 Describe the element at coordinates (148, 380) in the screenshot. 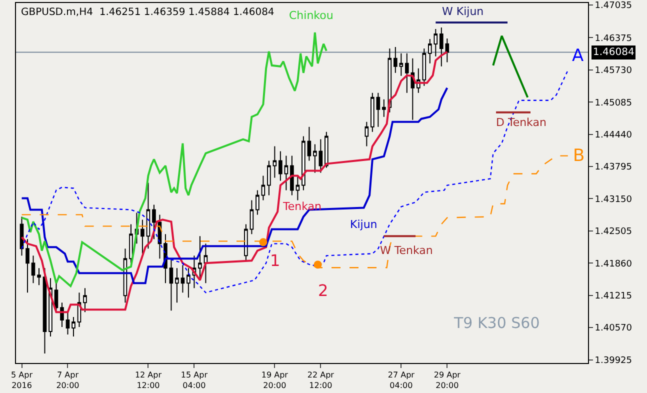

I see `x-tick-label: 12 Apr 12:00` at that location.